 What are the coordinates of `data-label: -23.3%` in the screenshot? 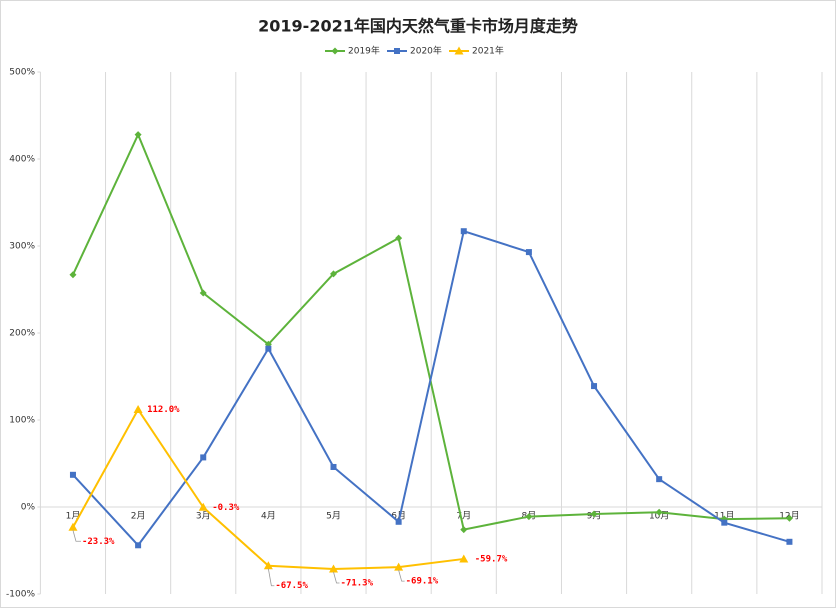 It's located at (98, 542).